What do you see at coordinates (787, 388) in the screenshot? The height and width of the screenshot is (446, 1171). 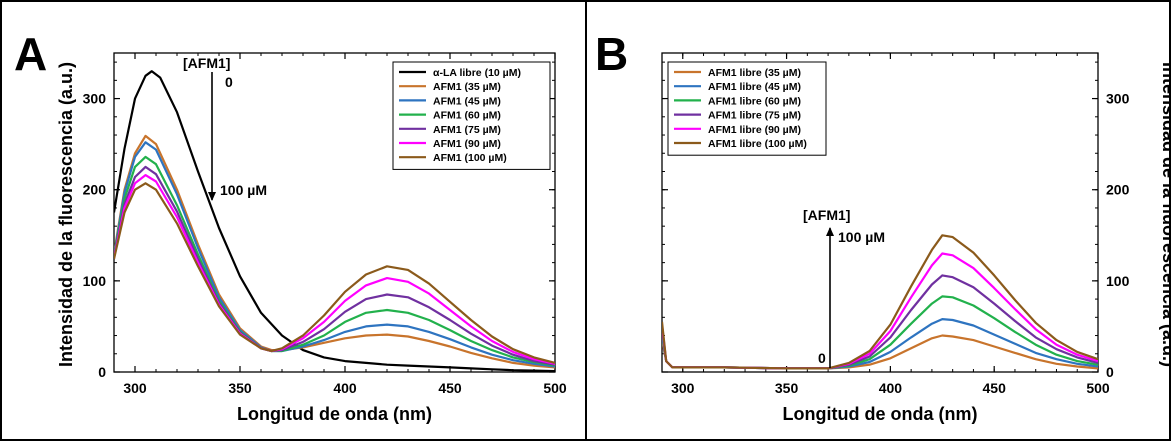 I see `panel-b-x-tick-label: 350` at bounding box center [787, 388].